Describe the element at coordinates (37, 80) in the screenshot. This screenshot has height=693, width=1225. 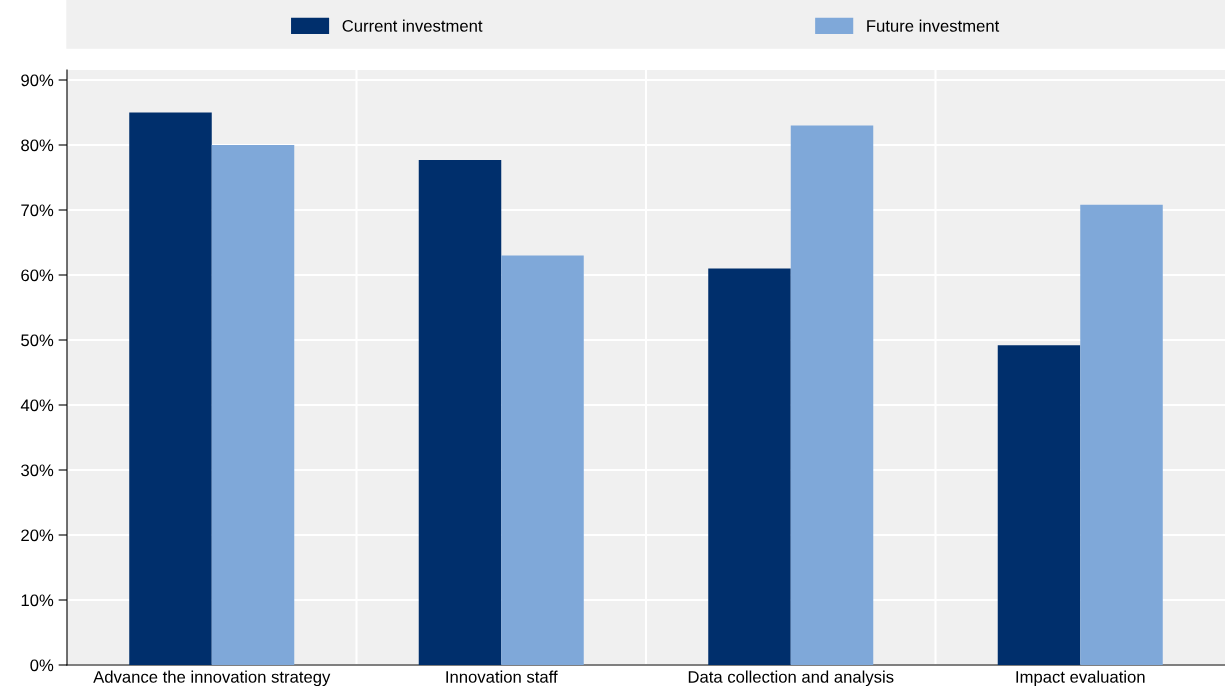
I see `y-tick-label: 90%` at that location.